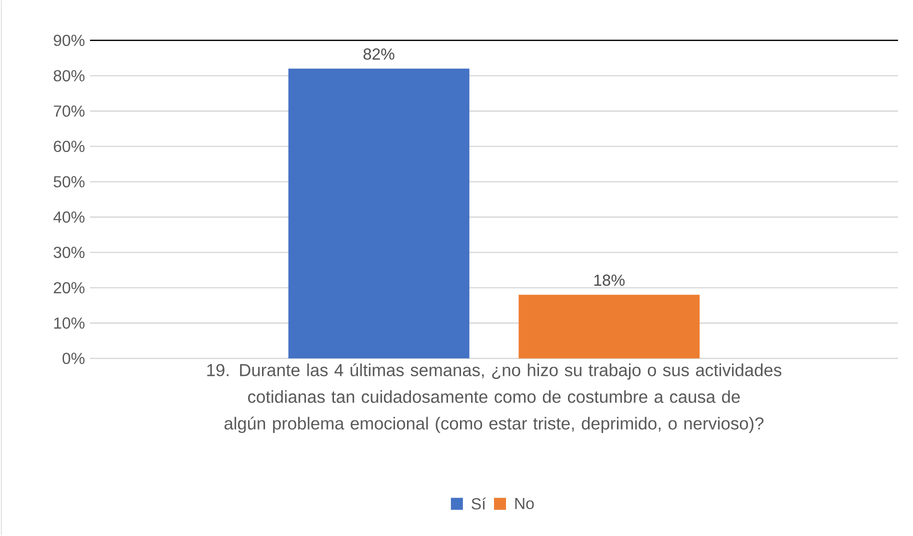 The image size is (913, 536). What do you see at coordinates (69, 182) in the screenshot?
I see `y-tick-label: 50%` at bounding box center [69, 182].